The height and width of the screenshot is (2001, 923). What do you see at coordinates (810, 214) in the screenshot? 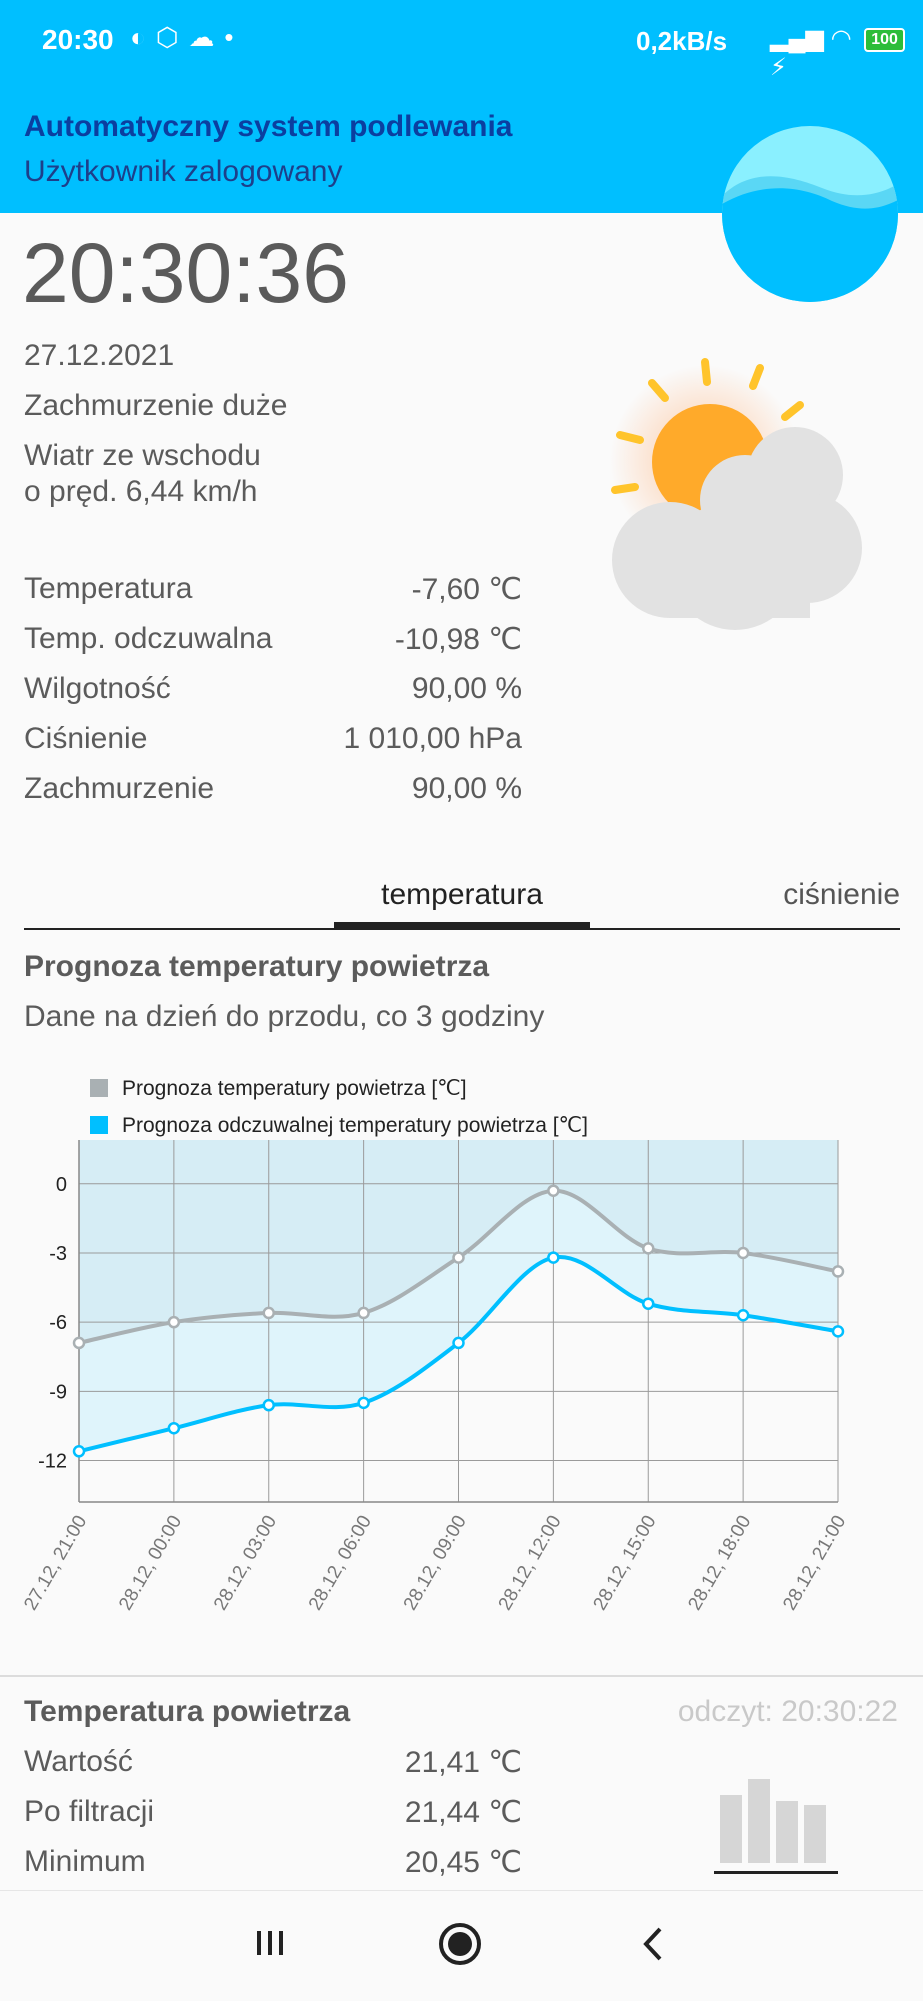
I see `water-logo-icon` at bounding box center [810, 214].